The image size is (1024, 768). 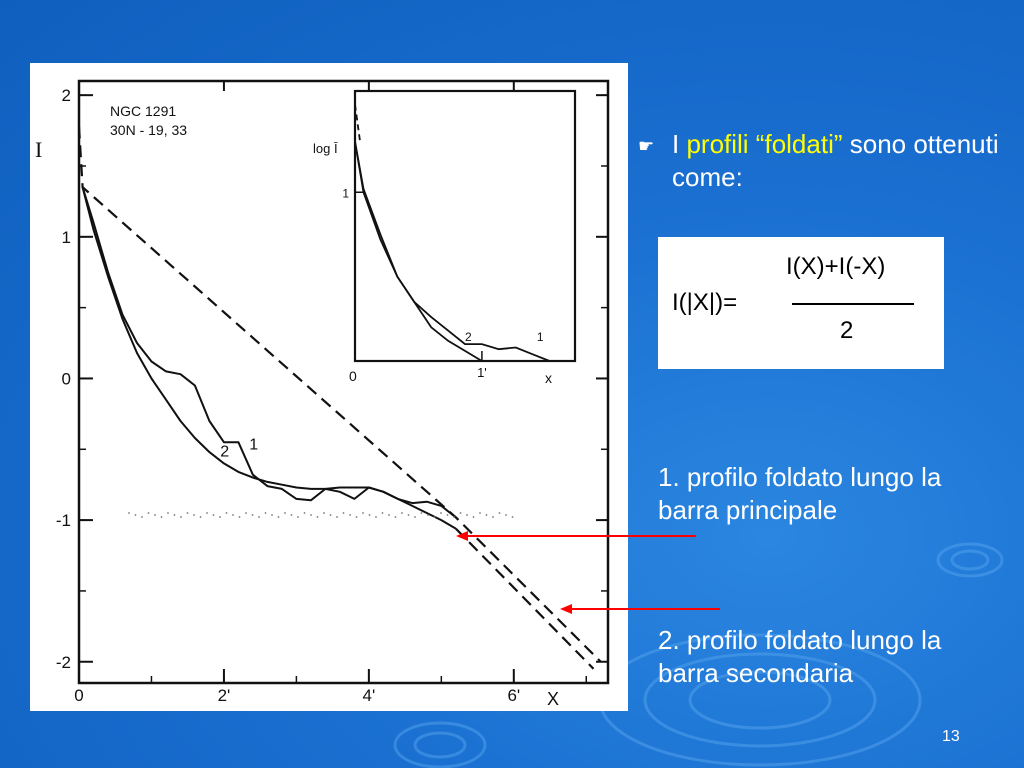 What do you see at coordinates (540, 337) in the screenshot?
I see `inset-curve-label-1: 1` at bounding box center [540, 337].